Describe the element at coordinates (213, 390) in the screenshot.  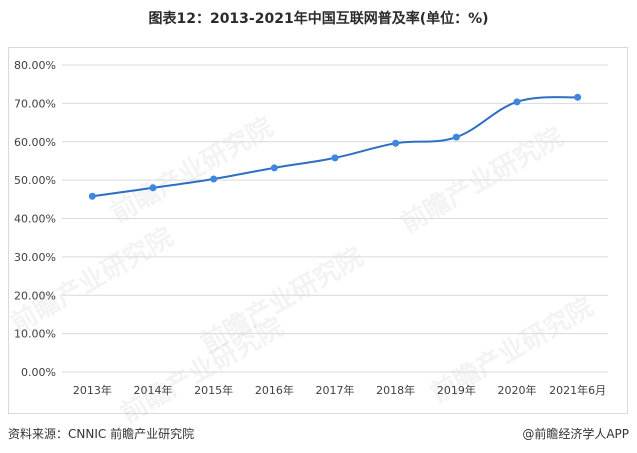
I see `x-tick-label: 2015年` at that location.